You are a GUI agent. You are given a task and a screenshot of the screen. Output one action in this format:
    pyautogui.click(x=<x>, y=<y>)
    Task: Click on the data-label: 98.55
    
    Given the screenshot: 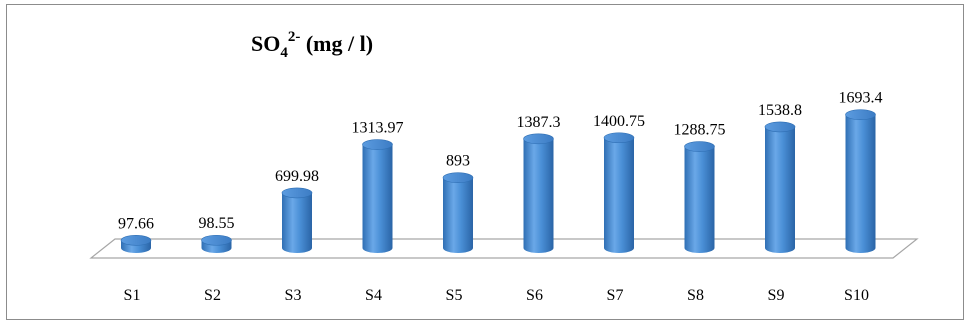 What is the action you would take?
    pyautogui.click(x=217, y=223)
    